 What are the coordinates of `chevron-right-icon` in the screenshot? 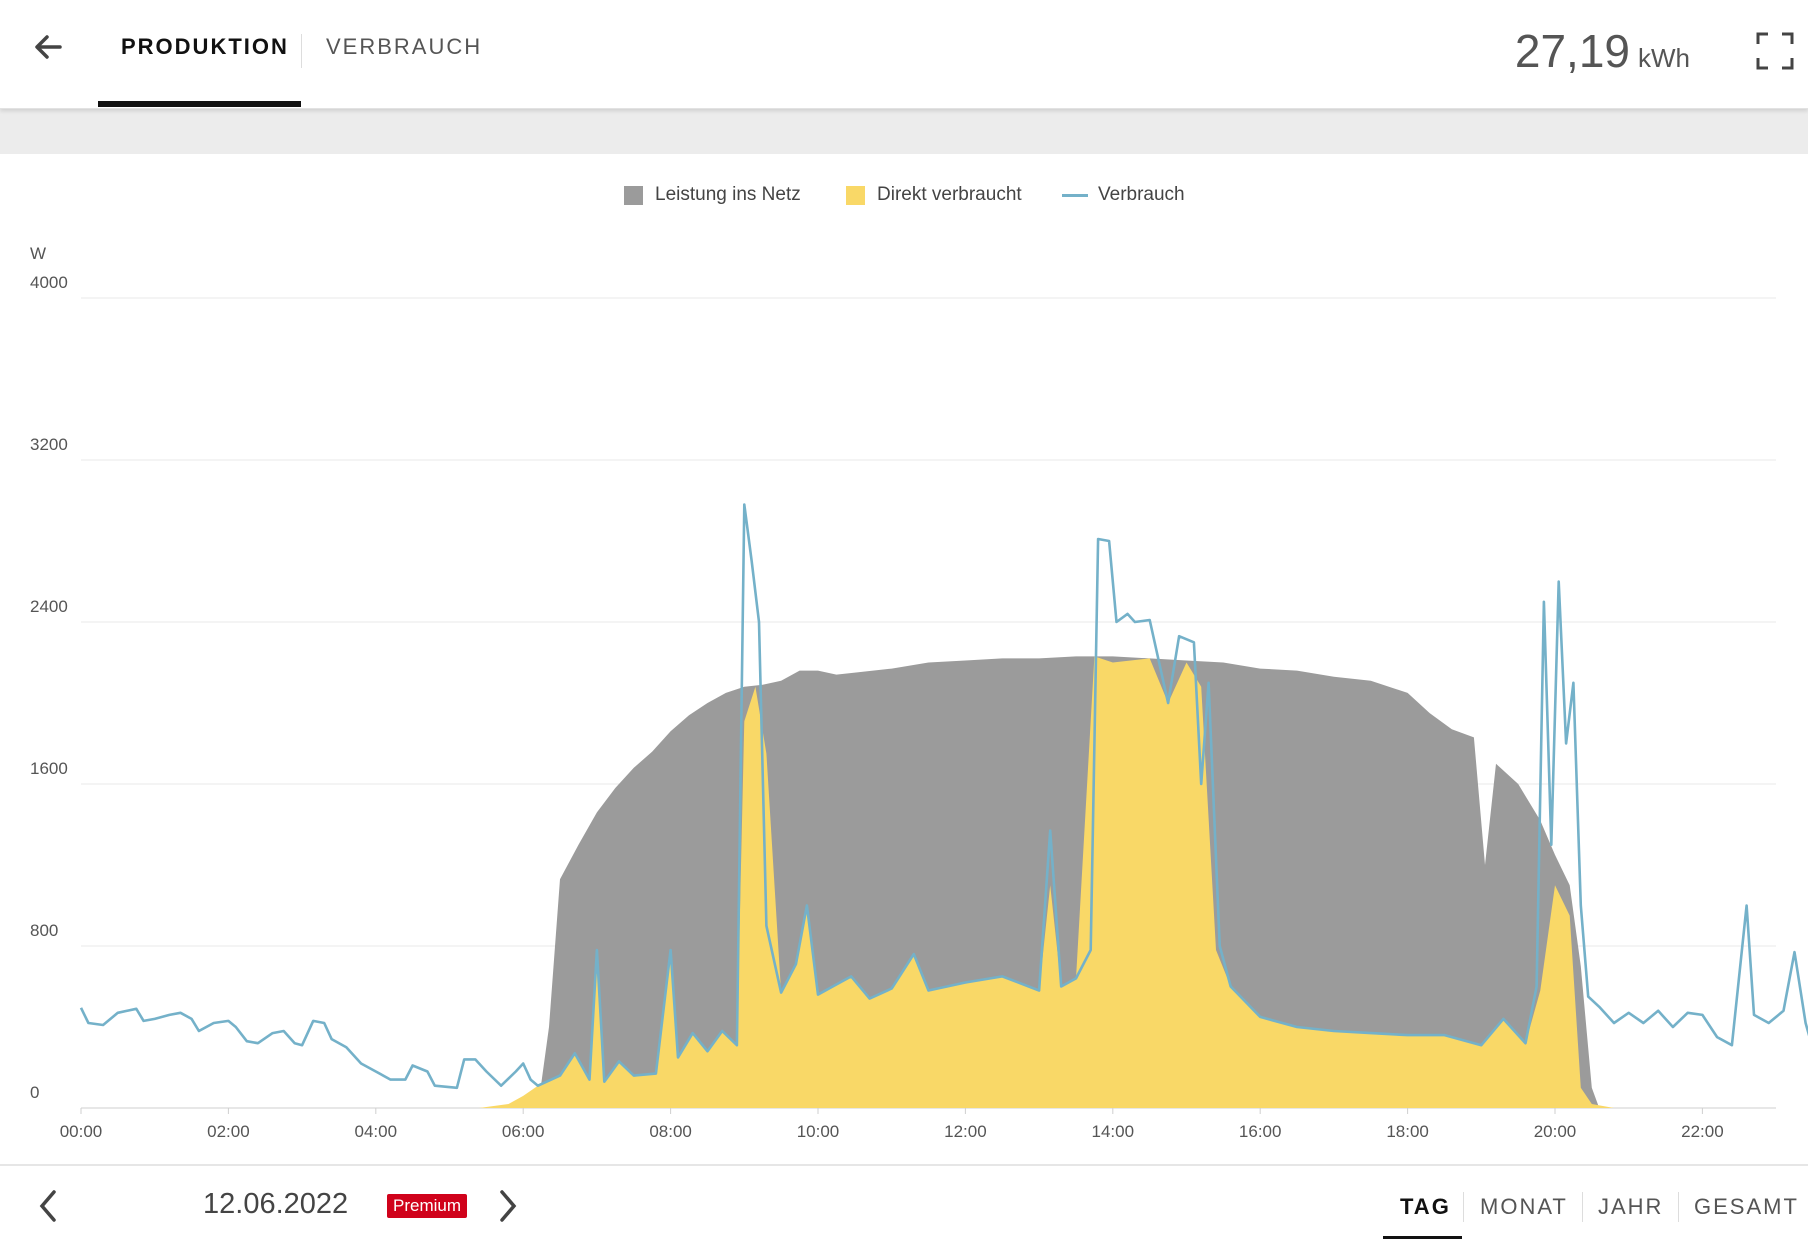 It's located at (508, 1206).